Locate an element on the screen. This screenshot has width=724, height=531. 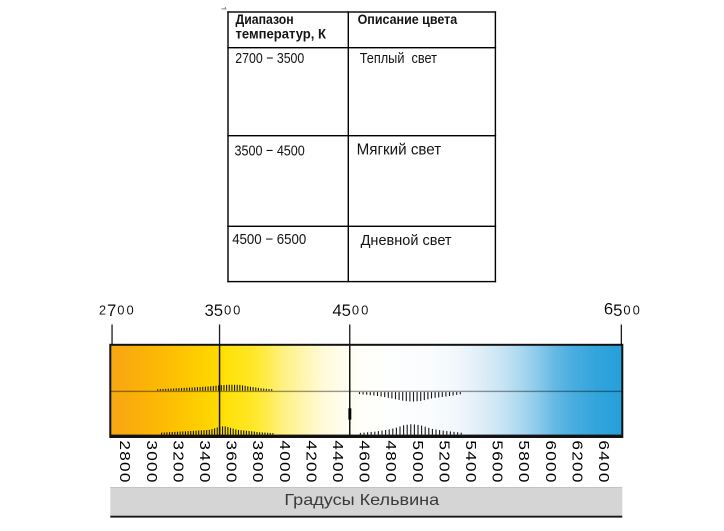
svg-text: 3000 is located at coordinates (151, 461).